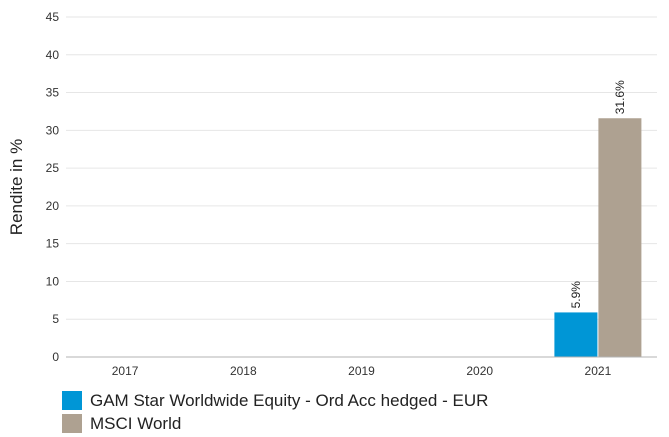 This screenshot has width=669, height=437. Describe the element at coordinates (53, 130) in the screenshot. I see `y-tick-label: 30` at that location.